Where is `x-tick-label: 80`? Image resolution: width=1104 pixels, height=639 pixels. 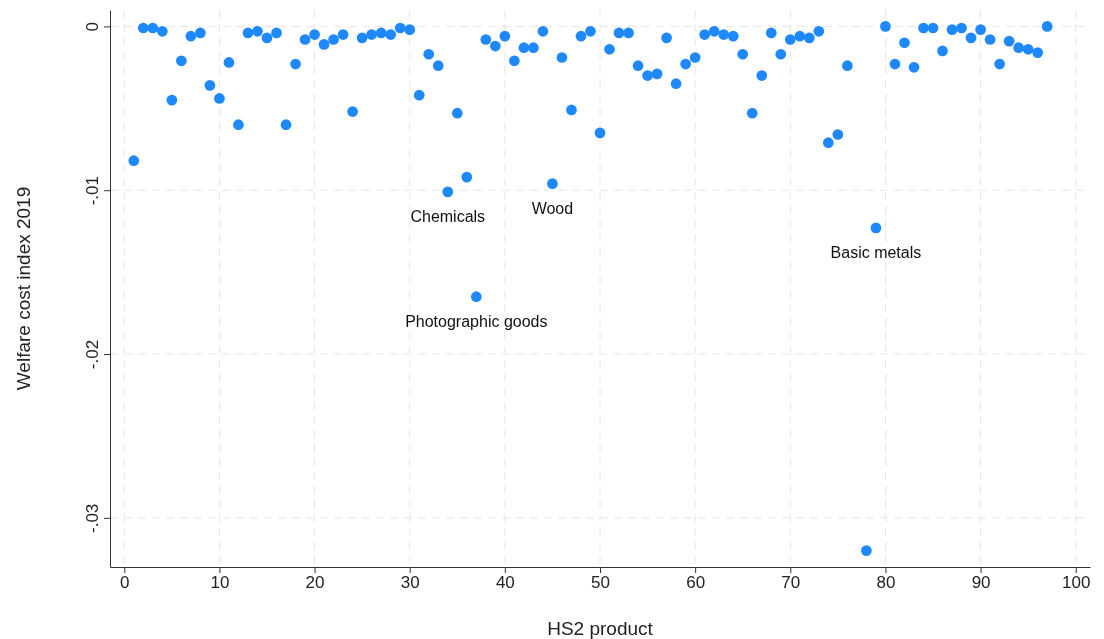 x-tick-label: 80 is located at coordinates (886, 583).